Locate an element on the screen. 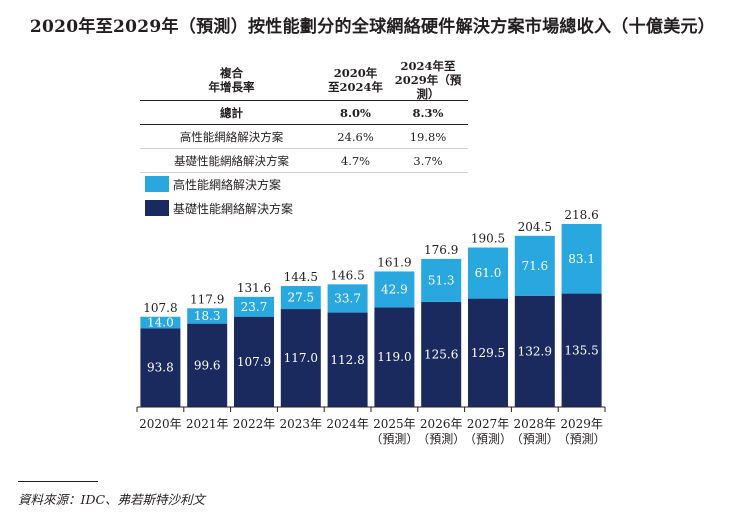 The width and height of the screenshot is (745, 525). data-label-high: 61.0 is located at coordinates (488, 273).